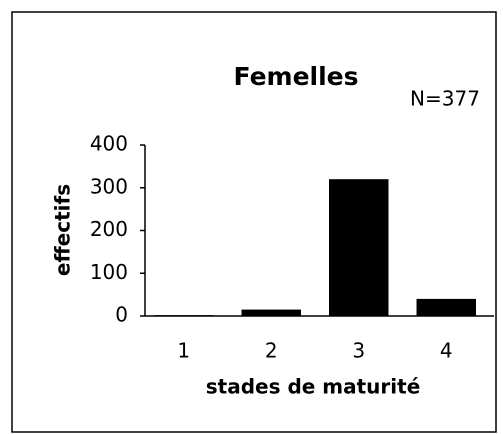 The height and width of the screenshot is (434, 503). What do you see at coordinates (183, 351) in the screenshot?
I see `x-tick-label: 1` at bounding box center [183, 351].